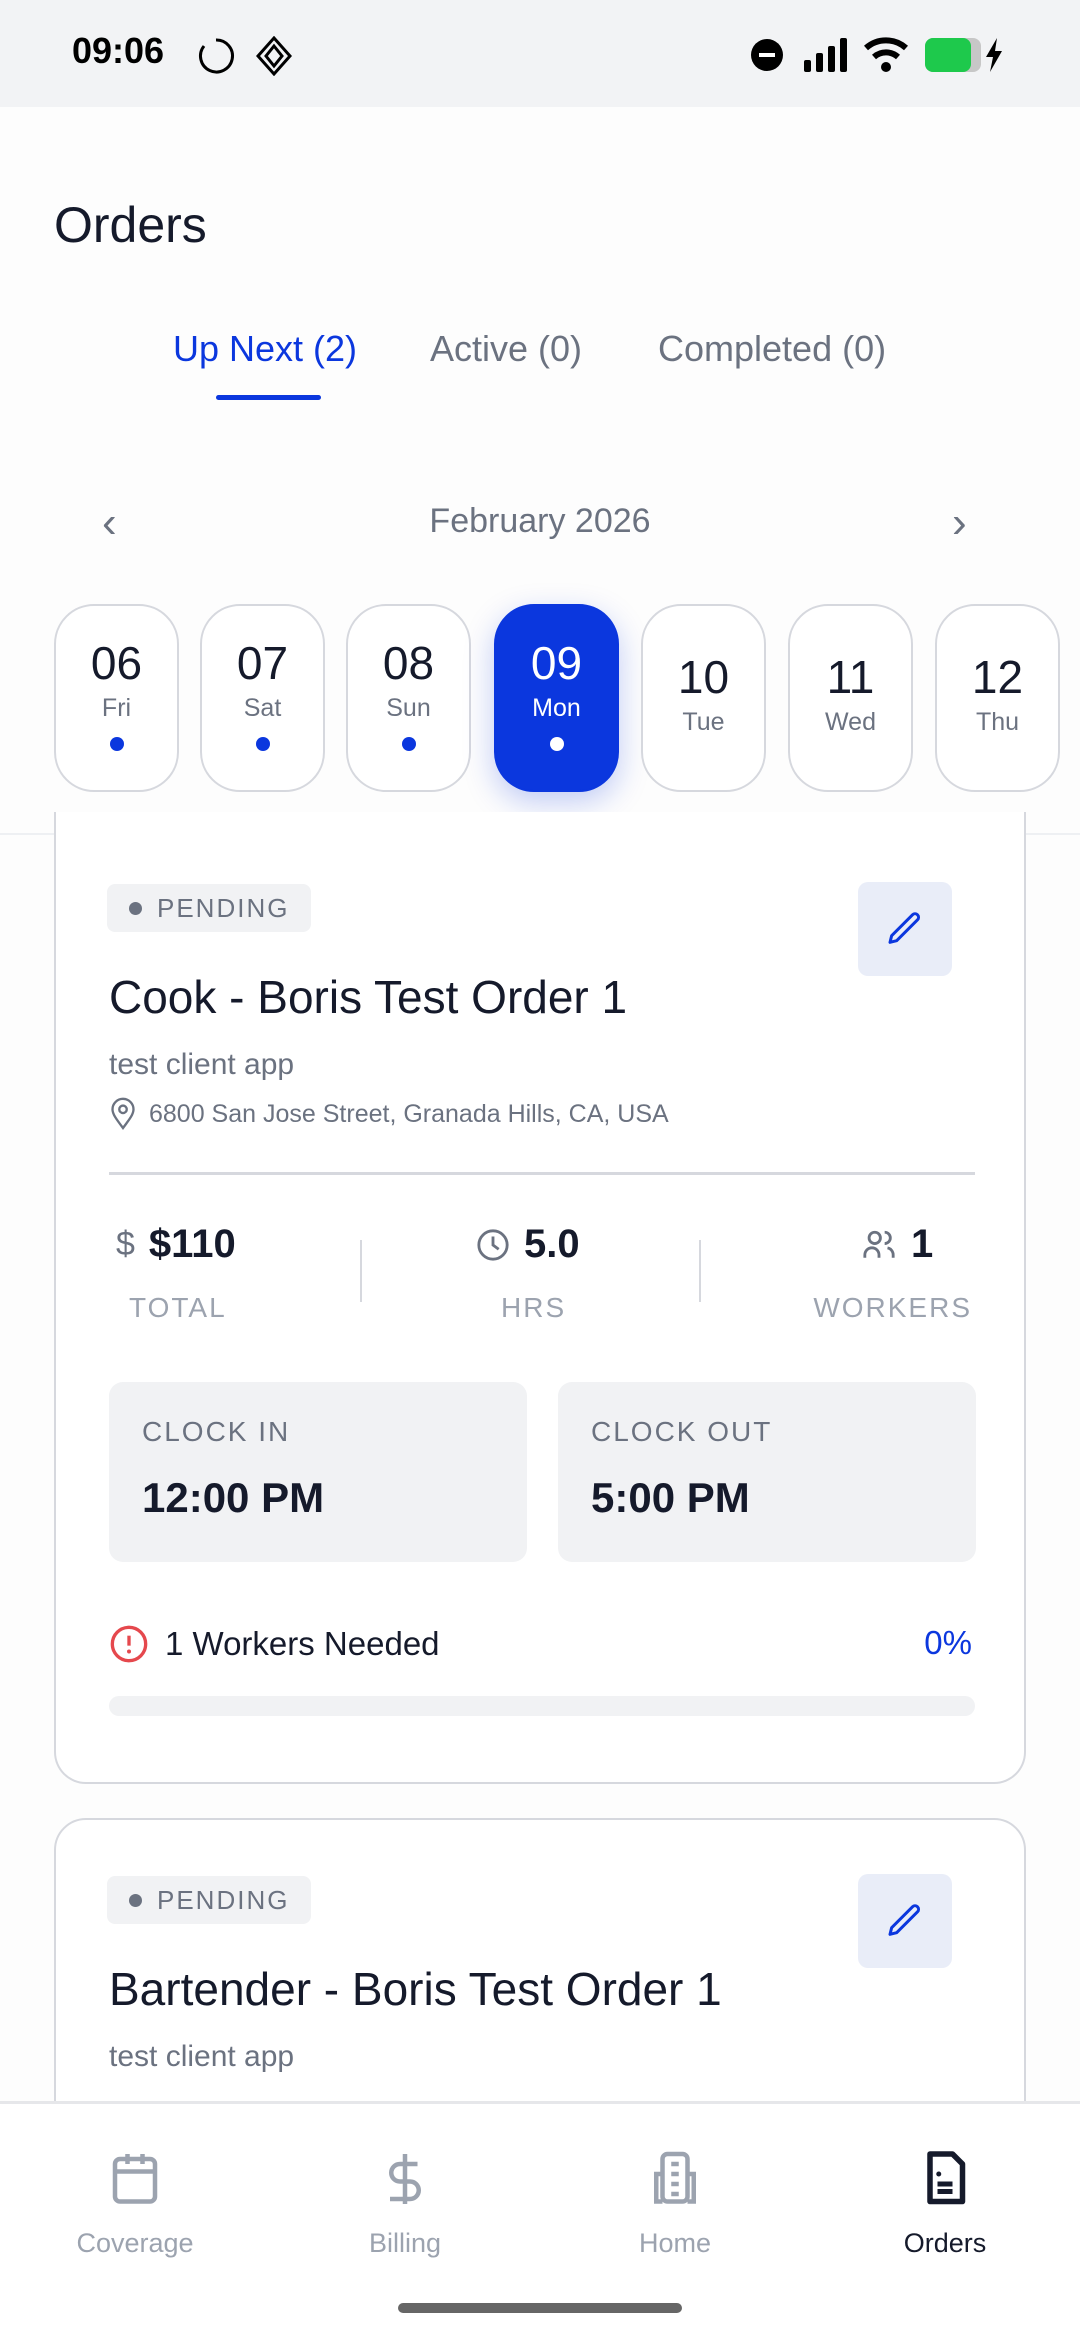 The image size is (1080, 2340). Describe the element at coordinates (262, 663) in the screenshot. I see `date-number: 07` at that location.